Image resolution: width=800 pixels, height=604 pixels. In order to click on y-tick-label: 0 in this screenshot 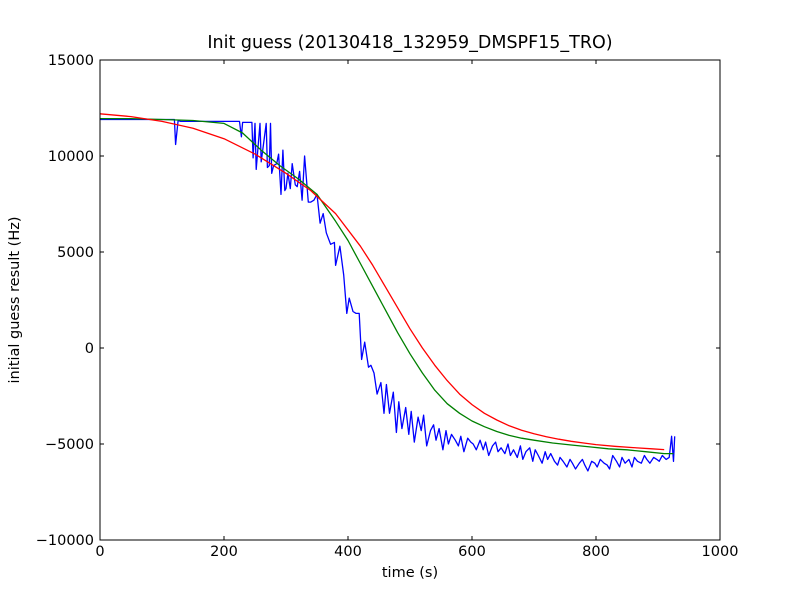, I will do `click(89, 349)`.